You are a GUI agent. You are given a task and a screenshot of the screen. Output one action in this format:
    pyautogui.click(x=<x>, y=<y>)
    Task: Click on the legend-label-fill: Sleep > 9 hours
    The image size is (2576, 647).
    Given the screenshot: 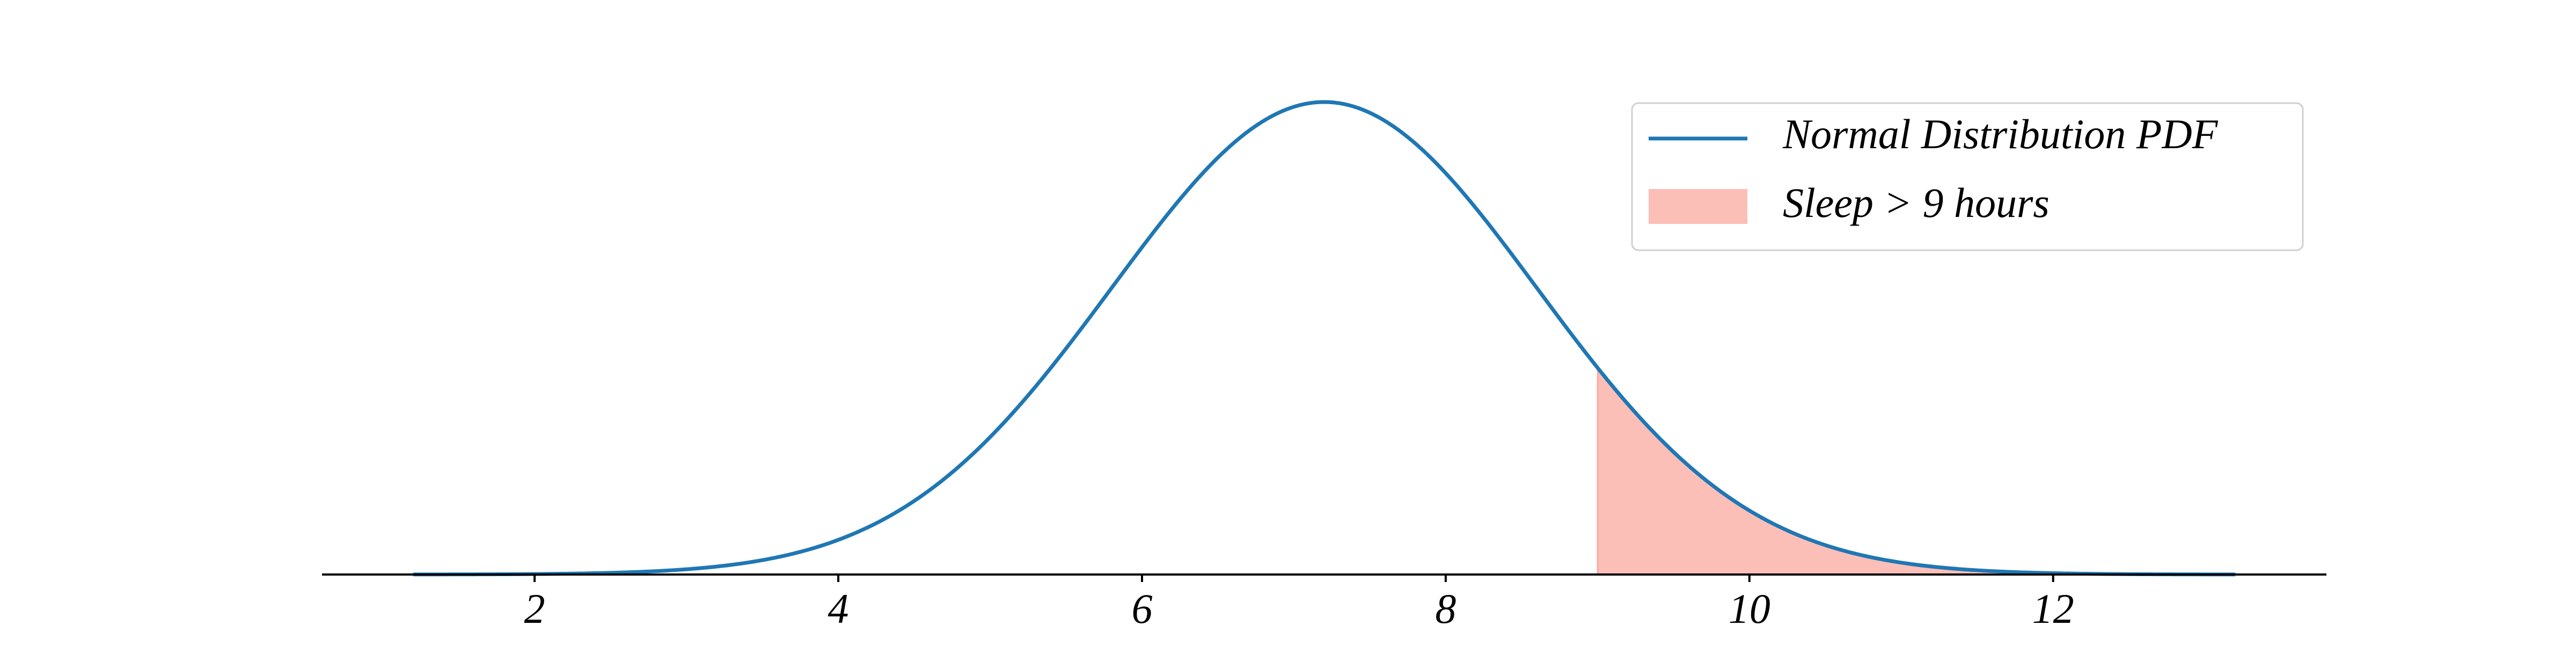 What is the action you would take?
    pyautogui.click(x=1916, y=202)
    